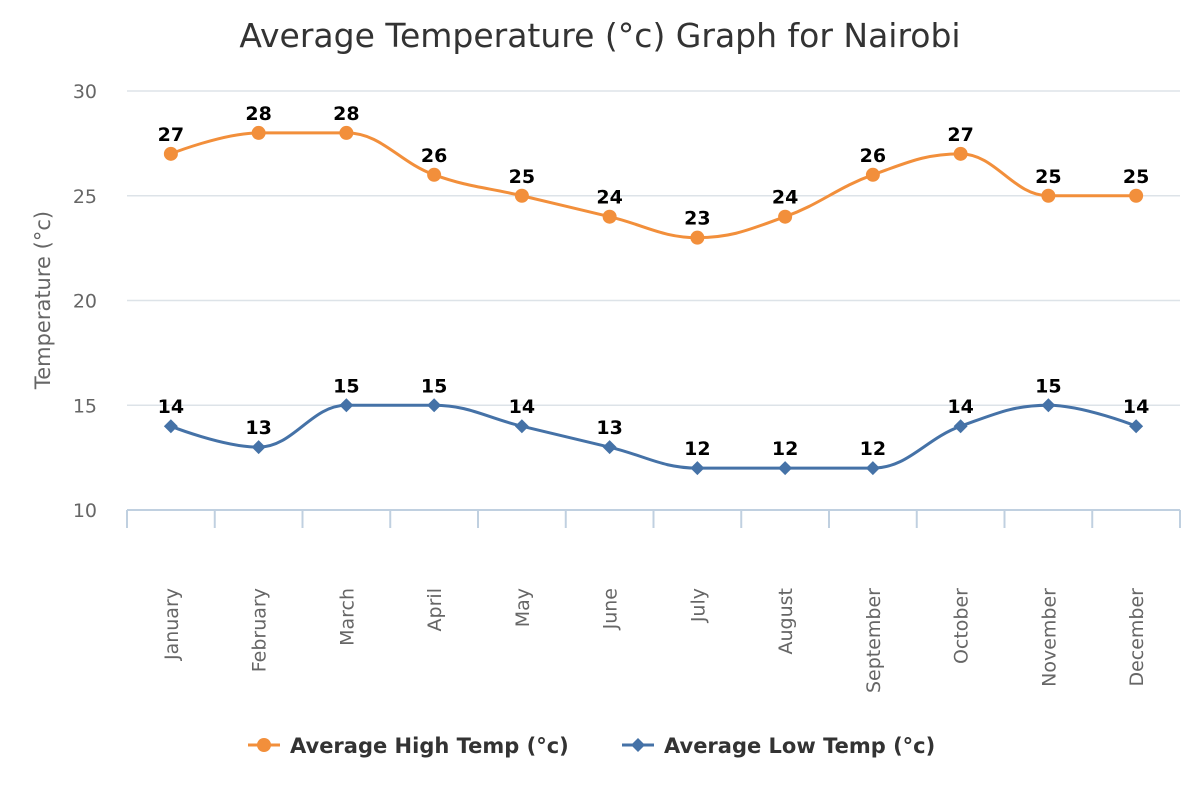 This screenshot has height=804, width=1200. I want to click on x-tick-label: December, so click(1137, 637).